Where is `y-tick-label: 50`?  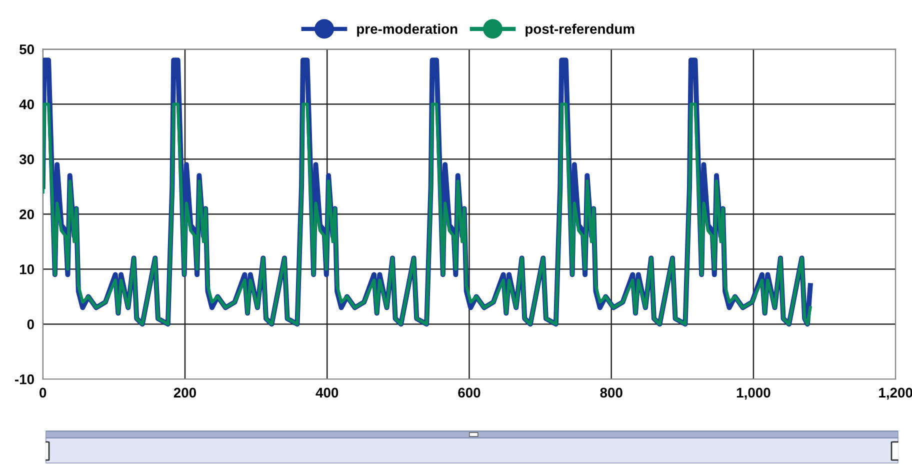
y-tick-label: 50 is located at coordinates (27, 49).